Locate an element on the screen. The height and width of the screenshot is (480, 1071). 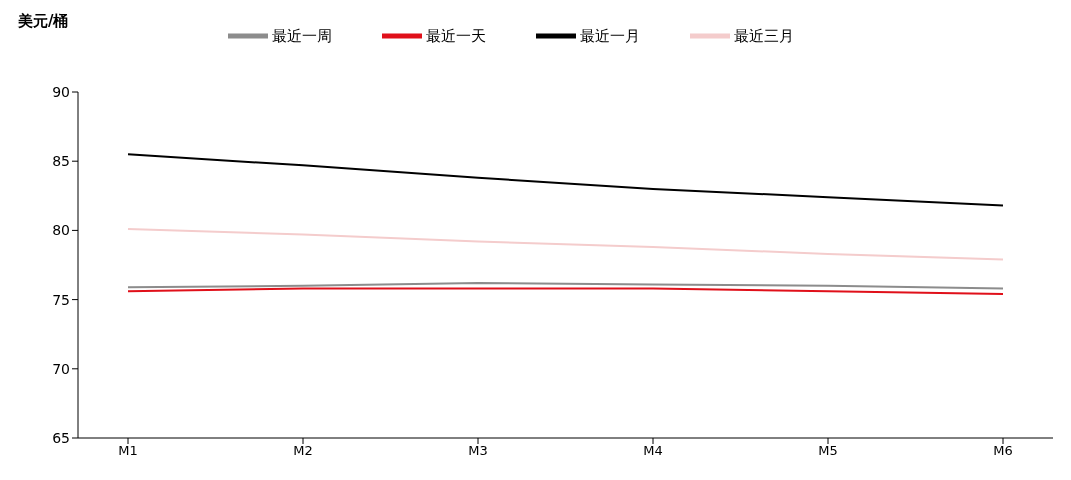
legend-label: 最近三月 is located at coordinates (763, 35).